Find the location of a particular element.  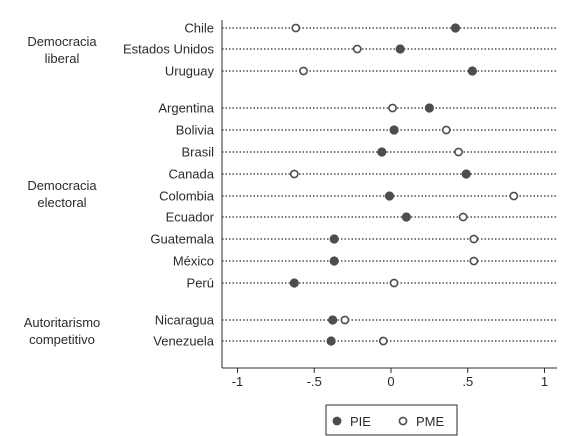

country-label: Nicaragua is located at coordinates (185, 320).